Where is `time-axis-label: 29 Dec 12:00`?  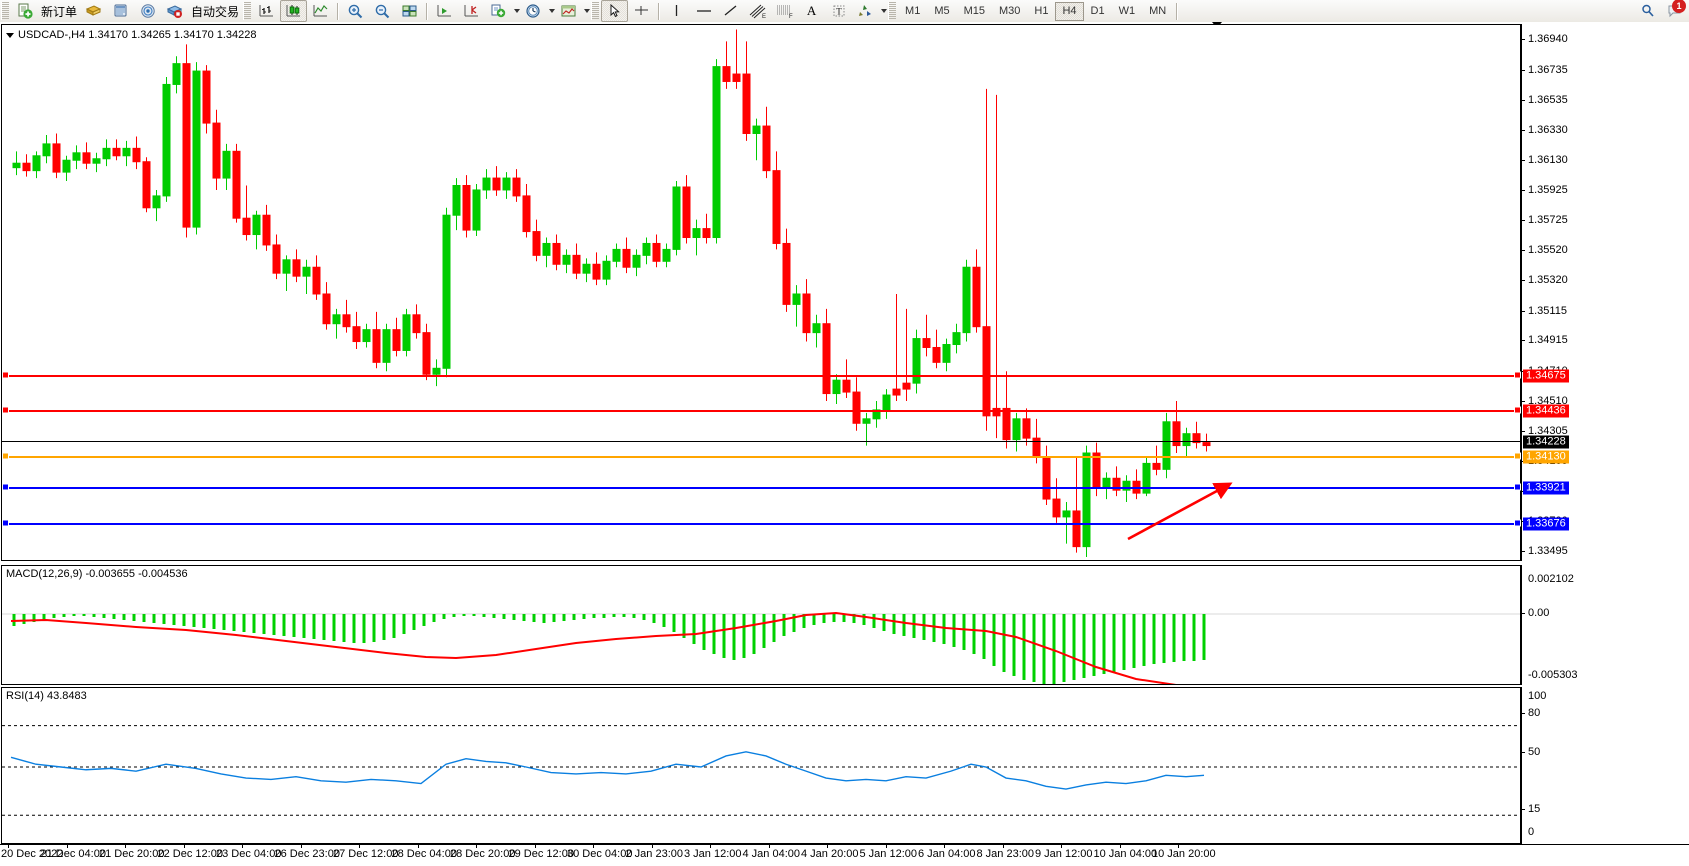 time-axis-label: 29 Dec 12:00 is located at coordinates (541, 854).